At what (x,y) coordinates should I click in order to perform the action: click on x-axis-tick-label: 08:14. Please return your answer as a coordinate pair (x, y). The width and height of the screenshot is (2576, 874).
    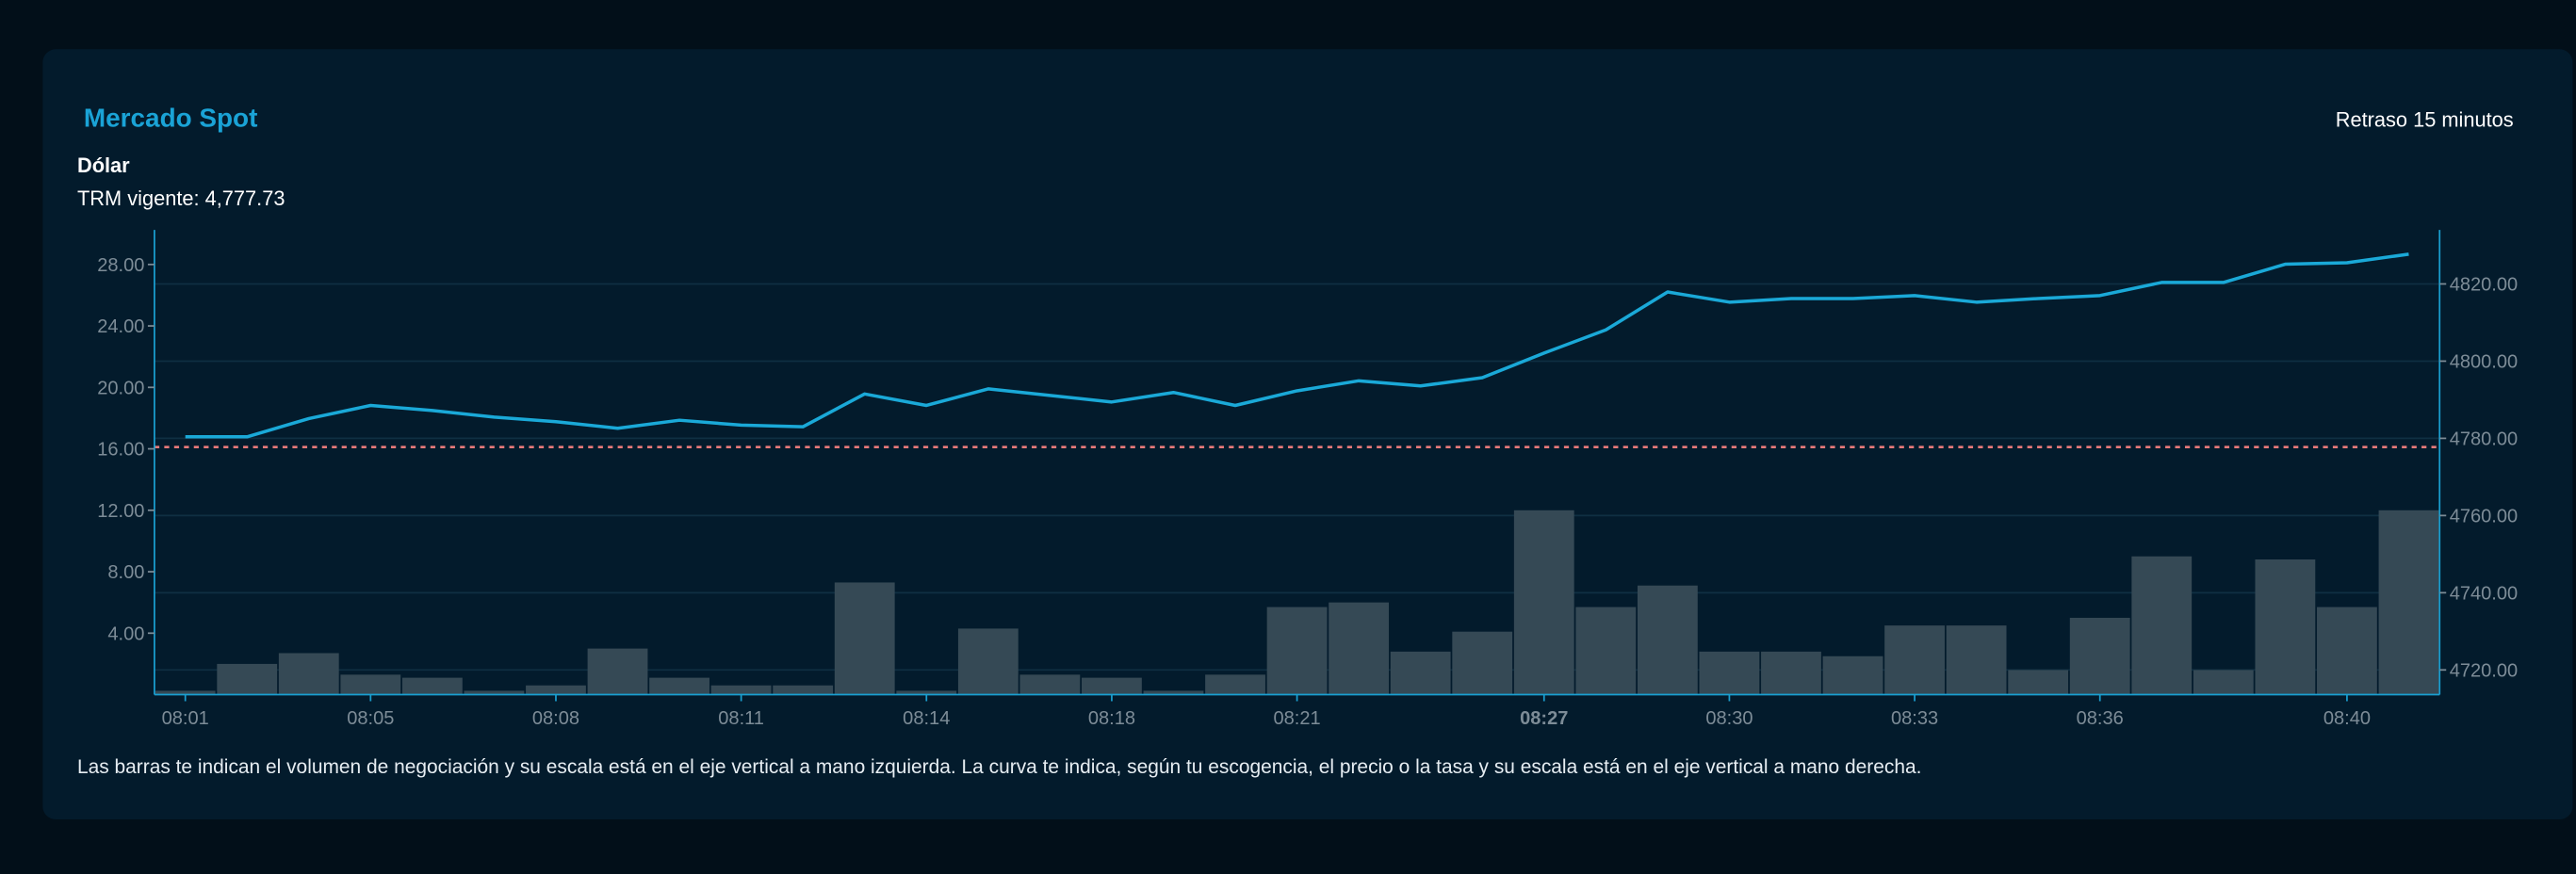
    Looking at the image, I should click on (926, 718).